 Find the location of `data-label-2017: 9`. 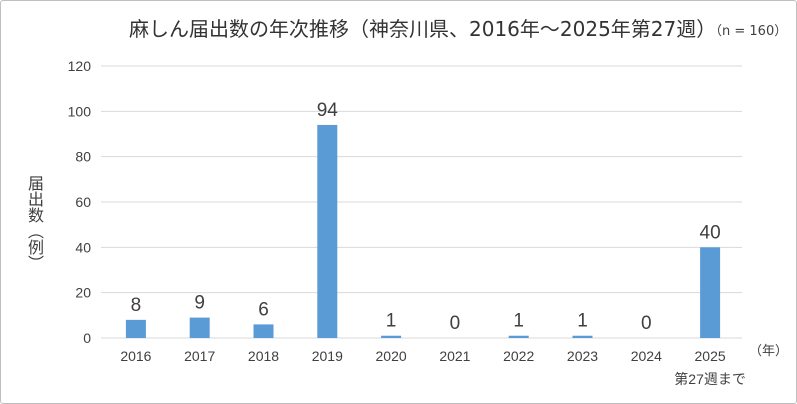

data-label-2017: 9 is located at coordinates (199, 303).